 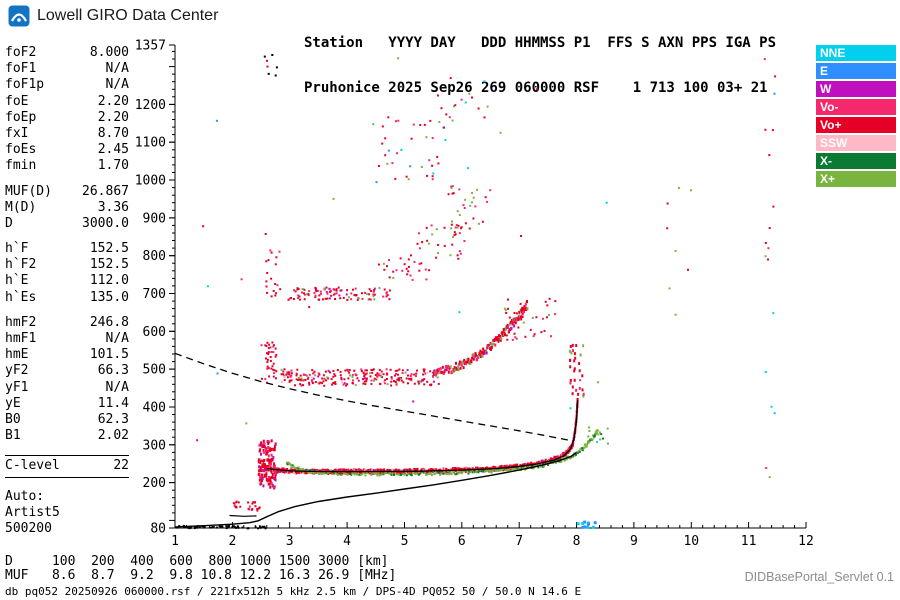 I want to click on param-name: h`Es, so click(x=21, y=297).